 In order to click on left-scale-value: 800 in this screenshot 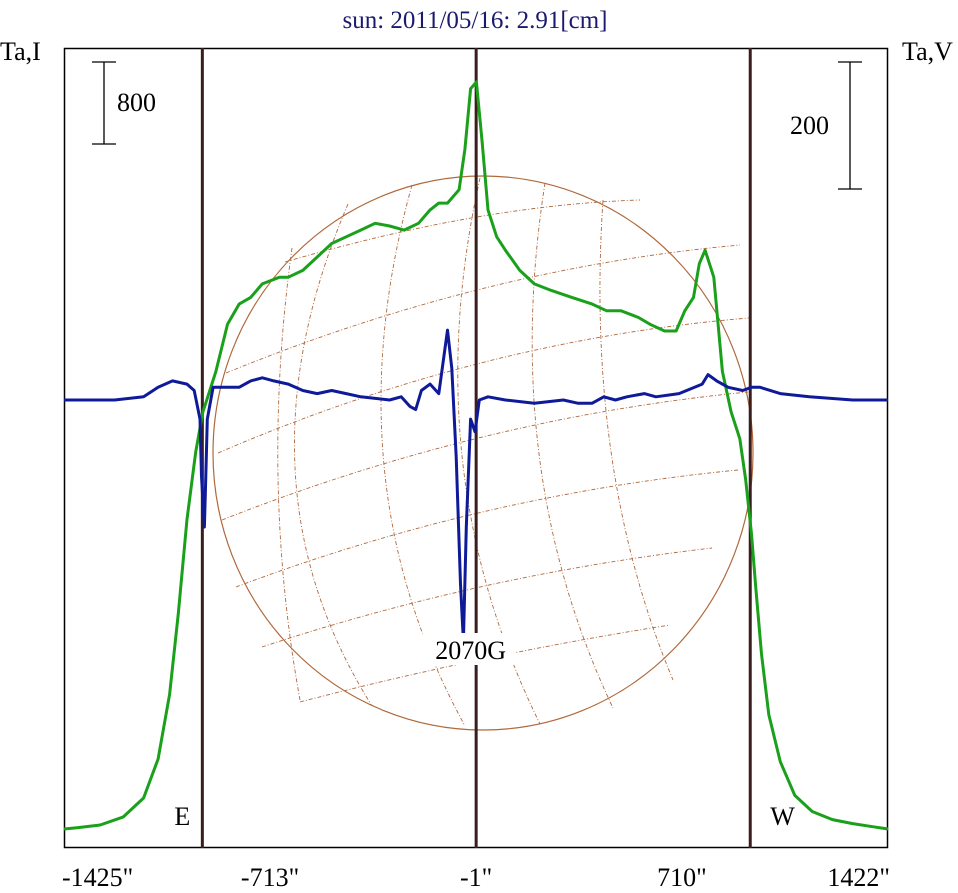, I will do `click(136, 102)`.